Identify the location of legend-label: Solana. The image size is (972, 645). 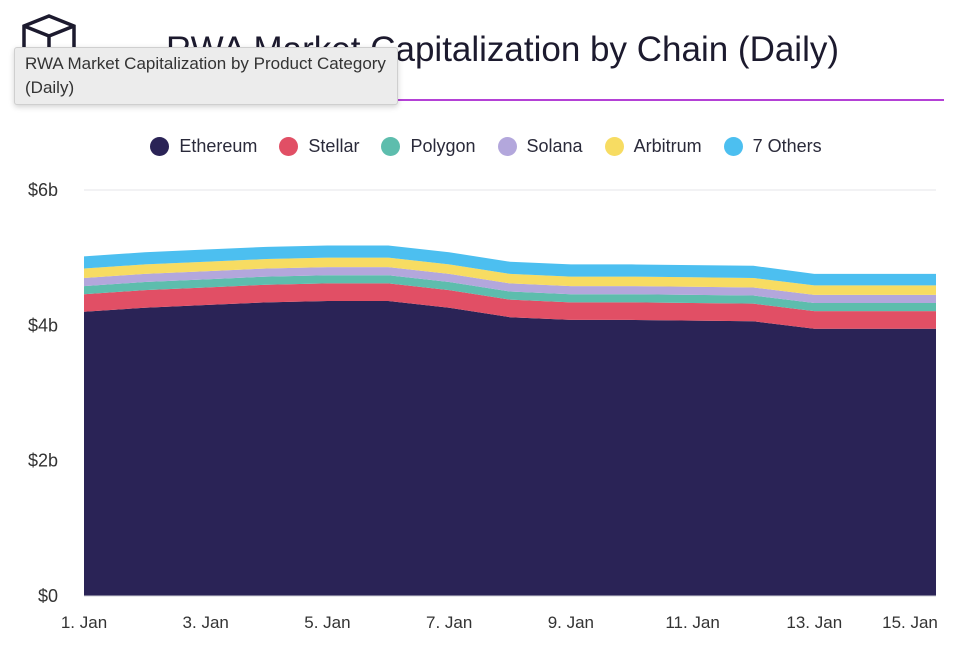
(554, 146).